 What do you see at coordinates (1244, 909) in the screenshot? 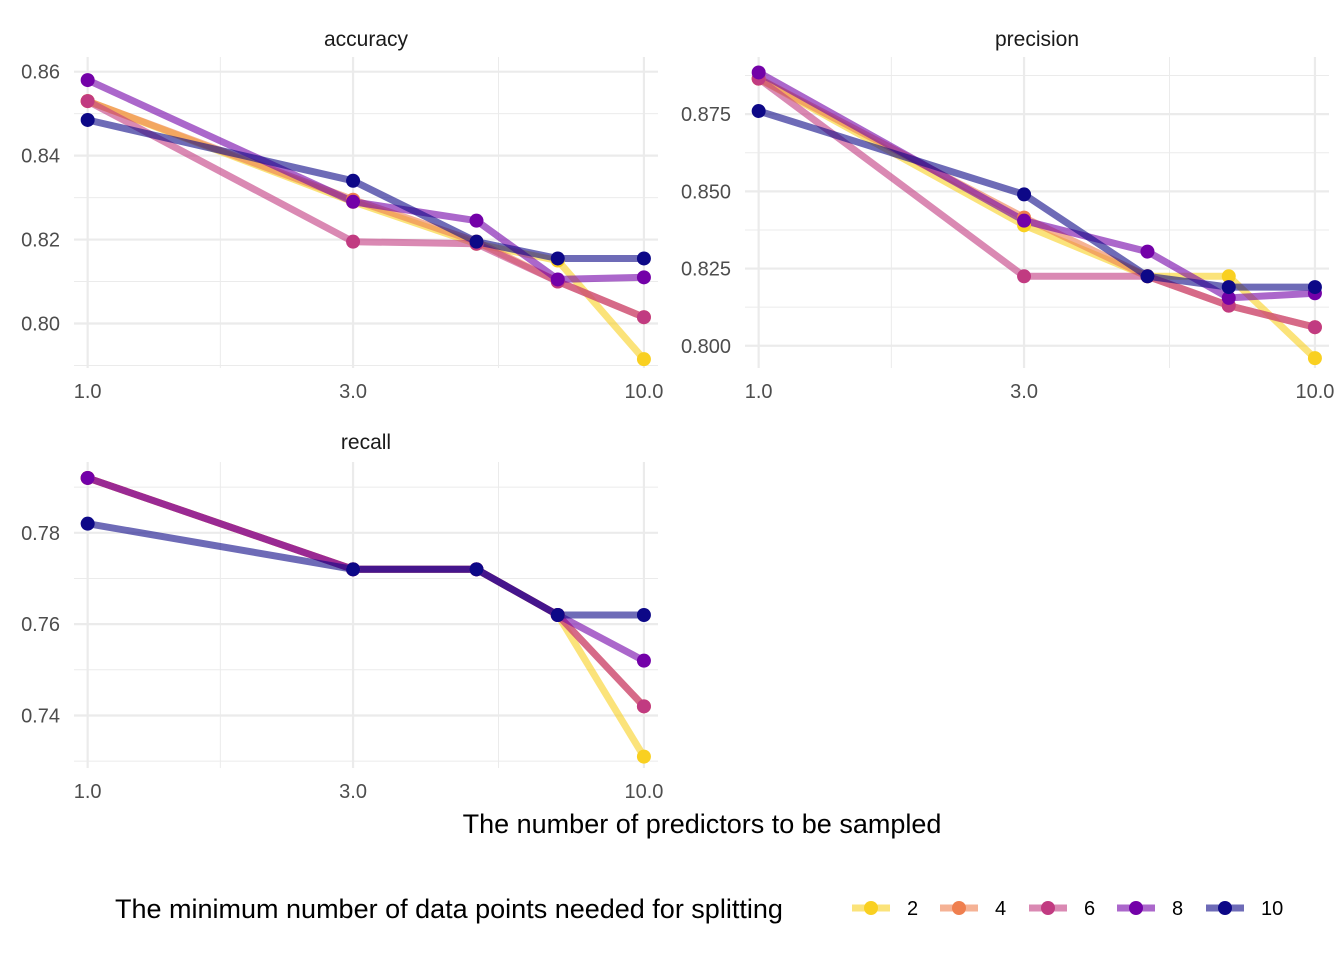
I see `legend-item-10: 10` at bounding box center [1244, 909].